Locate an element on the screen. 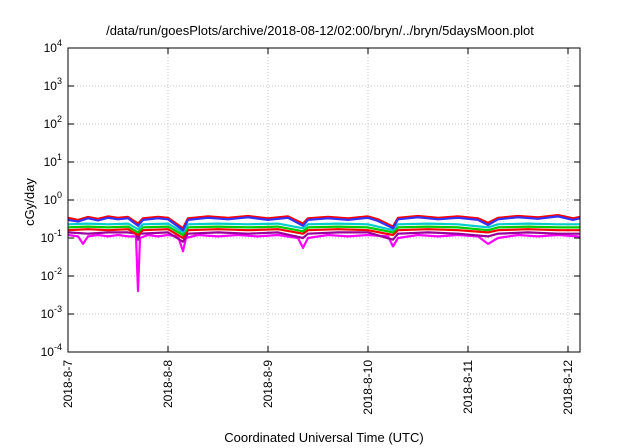 This screenshot has height=448, width=640. y-tick-label: 10³ is located at coordinates (53, 84).